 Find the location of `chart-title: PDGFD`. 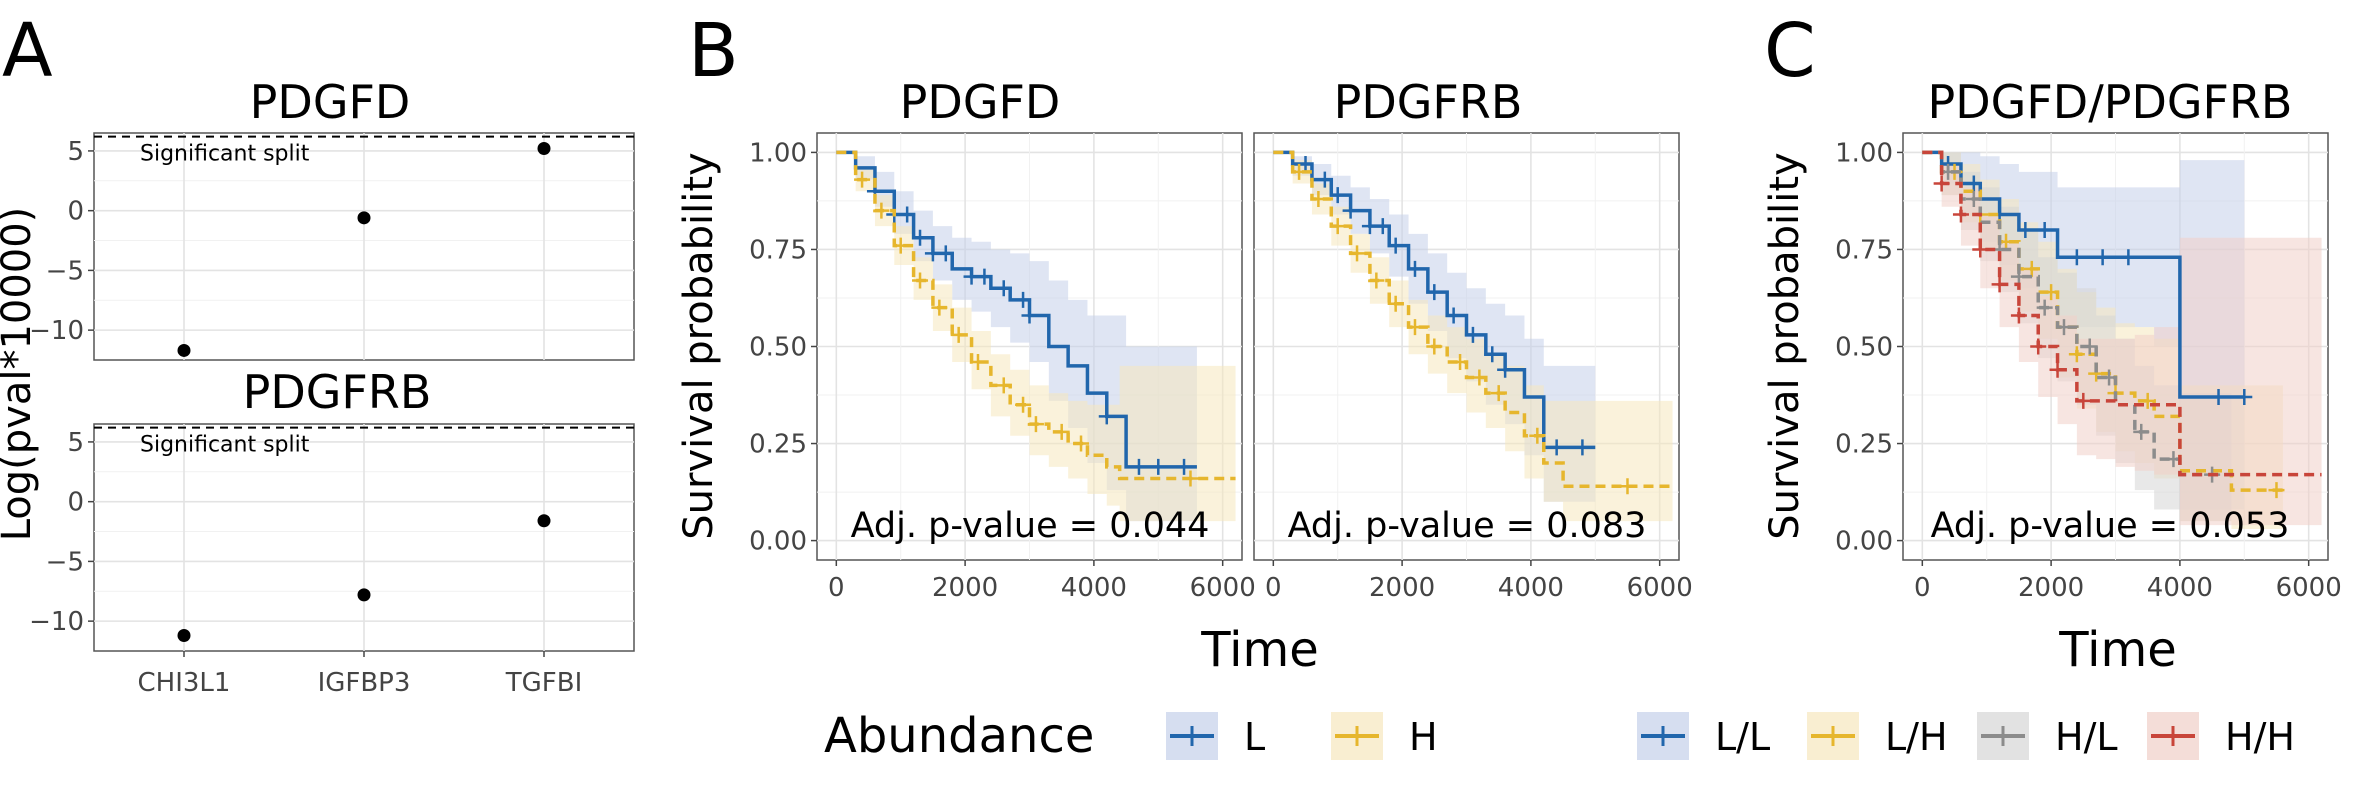

chart-title: PDGFD is located at coordinates (980, 102).